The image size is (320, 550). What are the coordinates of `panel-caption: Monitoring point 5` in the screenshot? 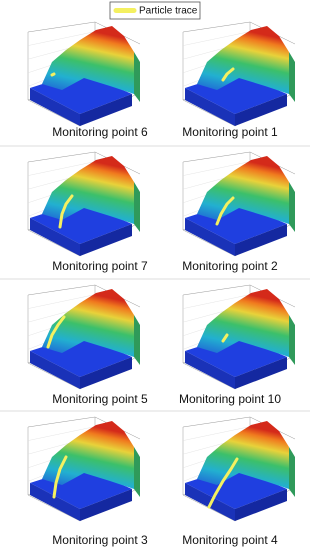 It's located at (100, 399).